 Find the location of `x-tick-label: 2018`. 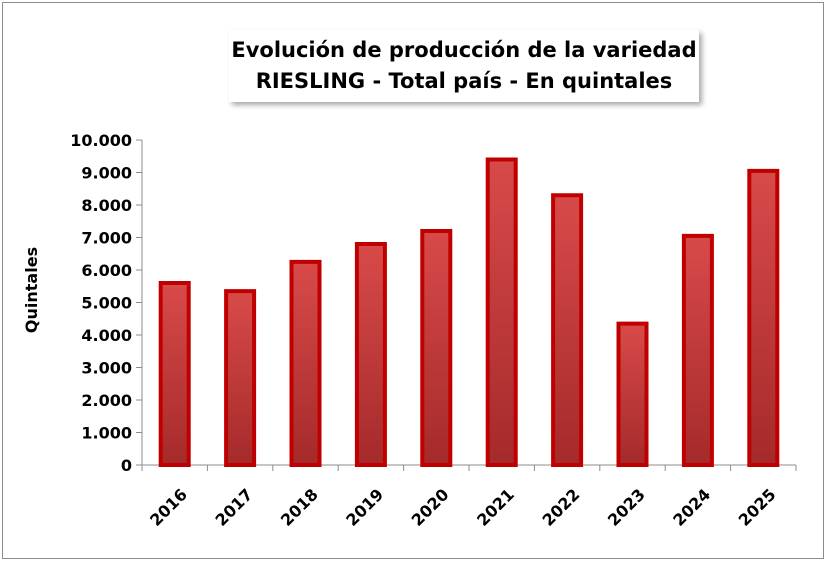

x-tick-label: 2018 is located at coordinates (299, 507).